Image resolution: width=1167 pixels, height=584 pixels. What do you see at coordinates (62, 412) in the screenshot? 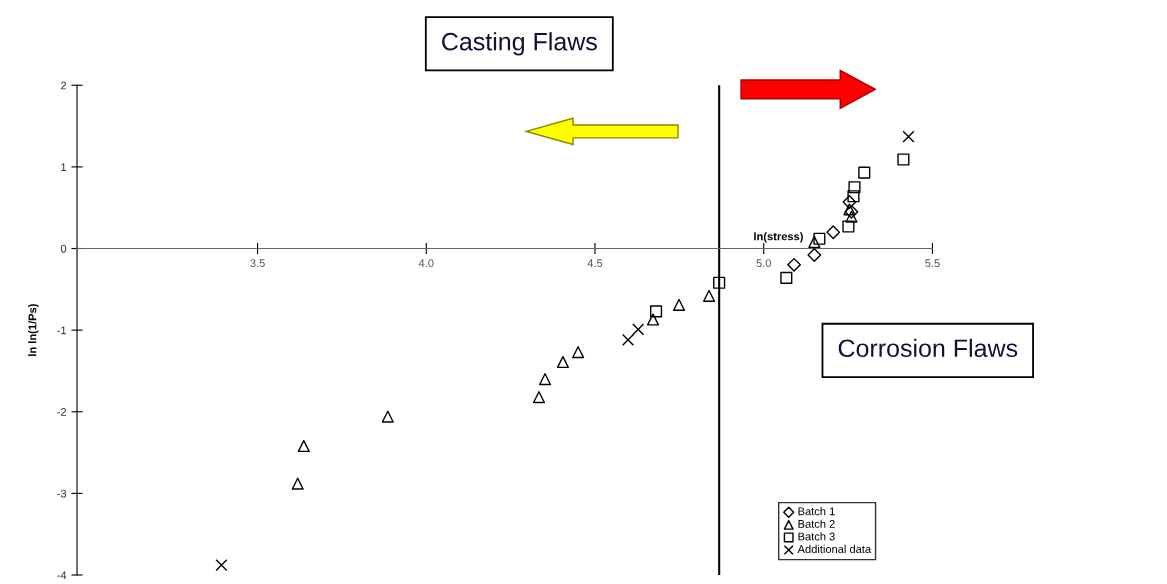
I see `y-tick-label: -2` at bounding box center [62, 412].